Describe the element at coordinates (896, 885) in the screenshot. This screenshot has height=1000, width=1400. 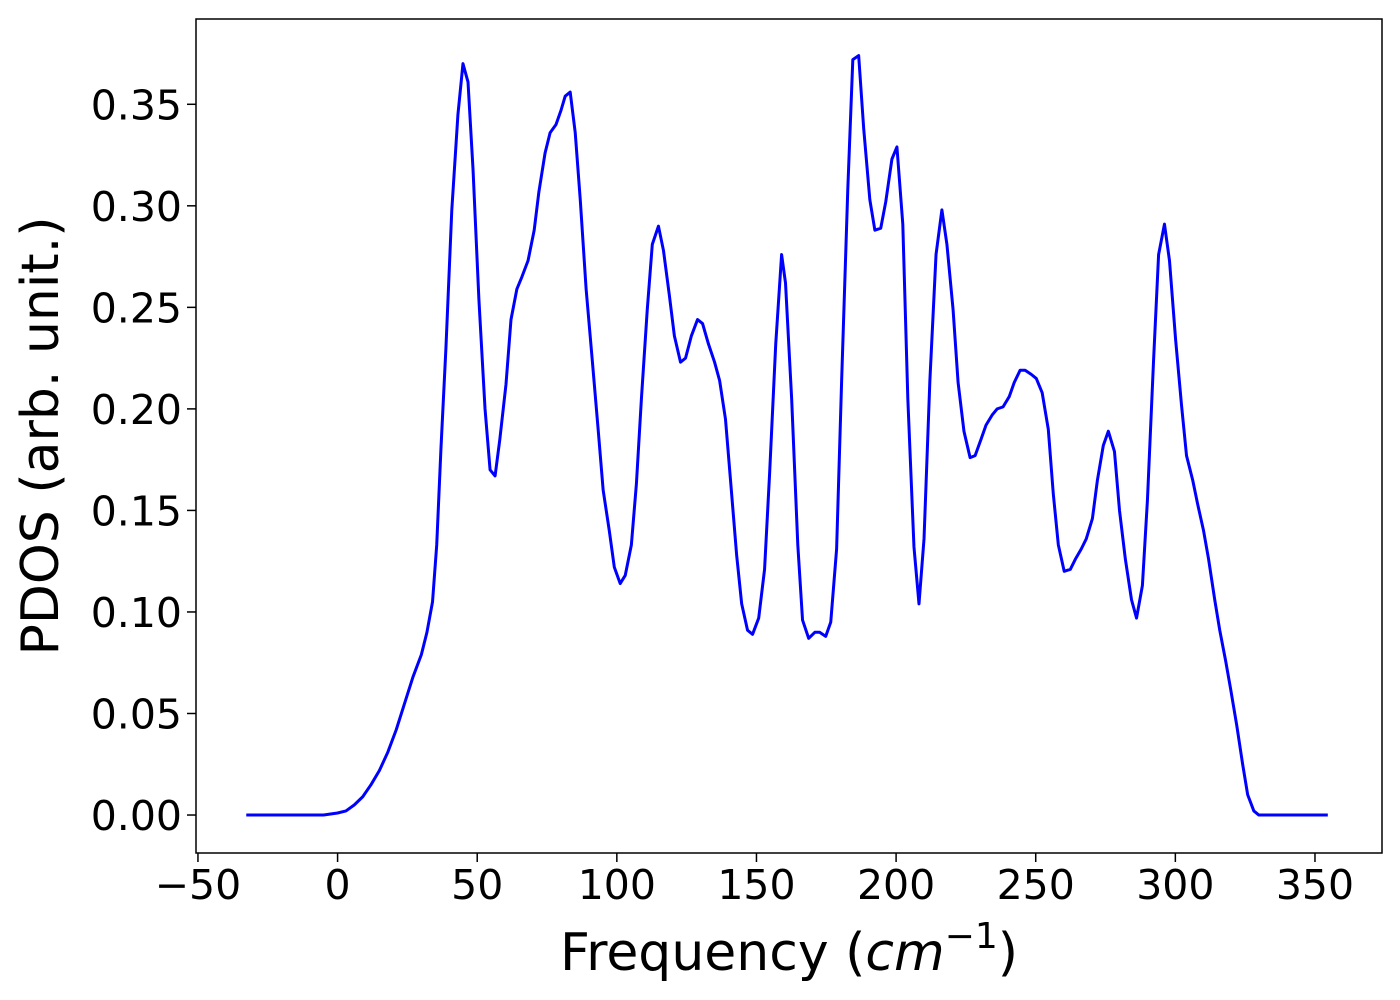
I see `x-tick-label: 200` at that location.